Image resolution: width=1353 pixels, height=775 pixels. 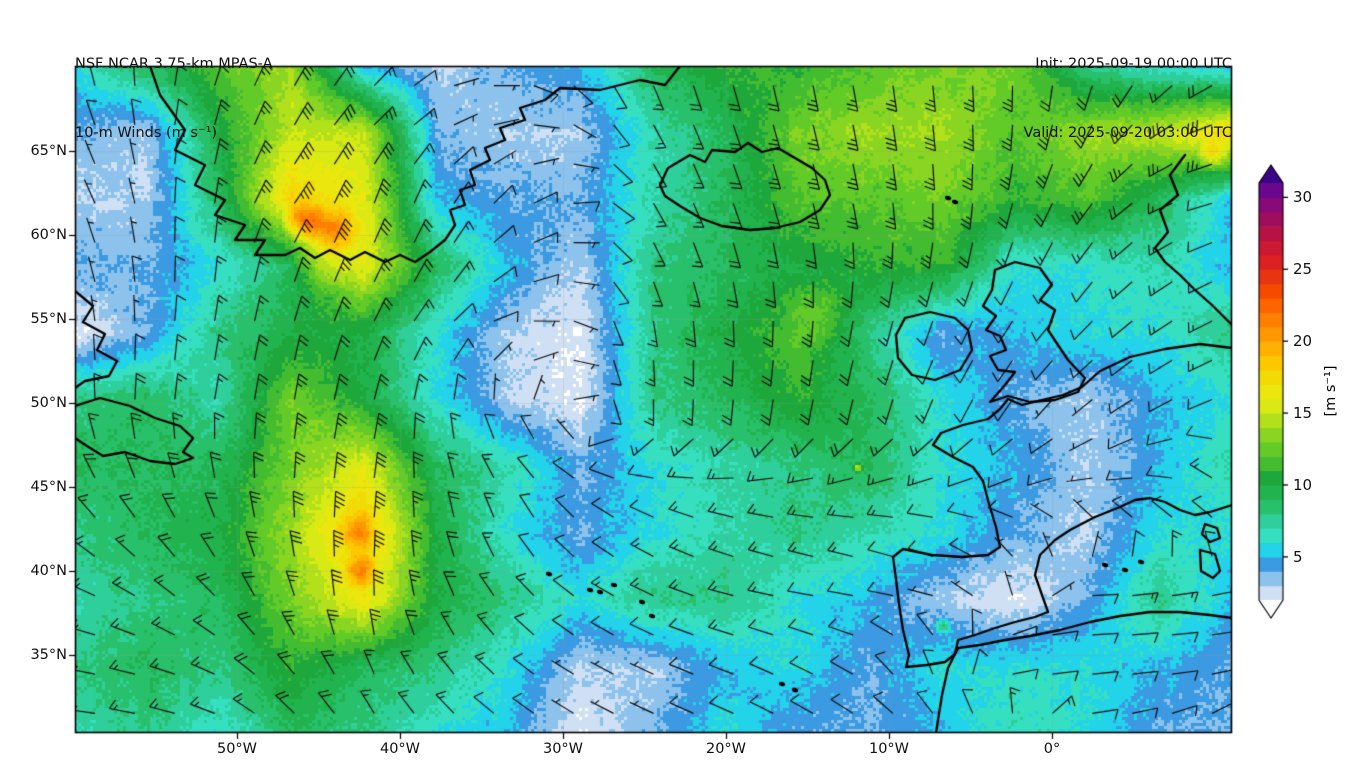 What do you see at coordinates (48, 571) in the screenshot?
I see `y-tick-label: 40°N` at bounding box center [48, 571].